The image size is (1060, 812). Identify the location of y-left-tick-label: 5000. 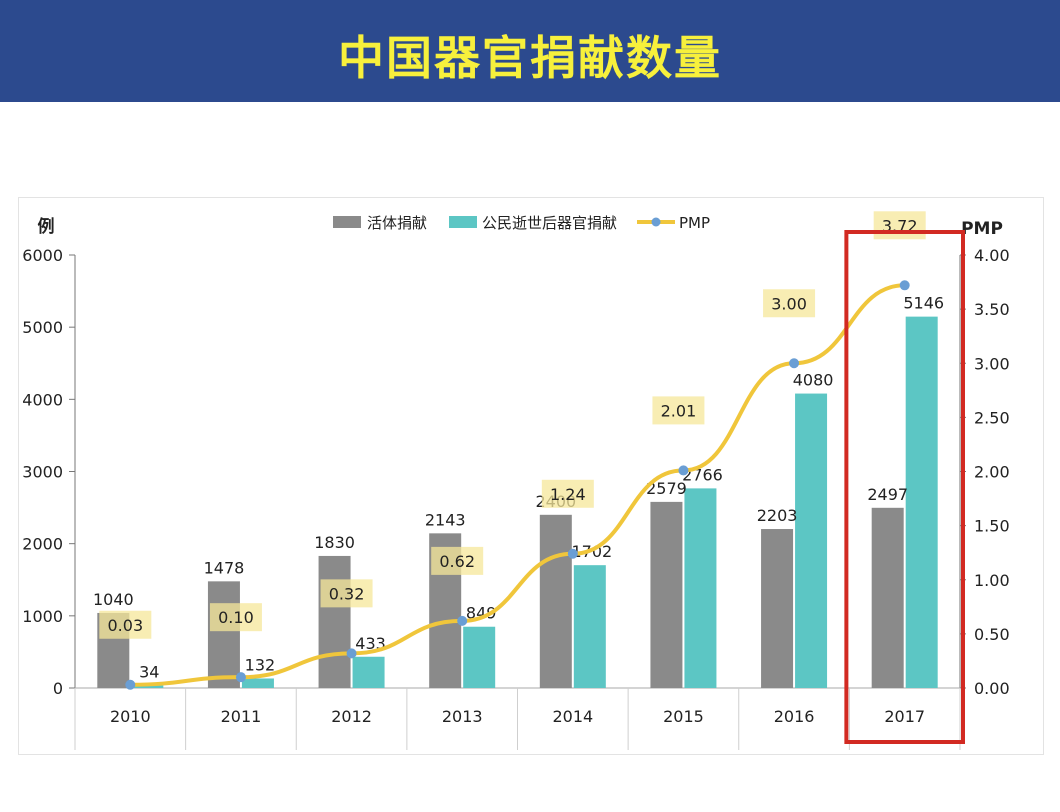
(42, 327).